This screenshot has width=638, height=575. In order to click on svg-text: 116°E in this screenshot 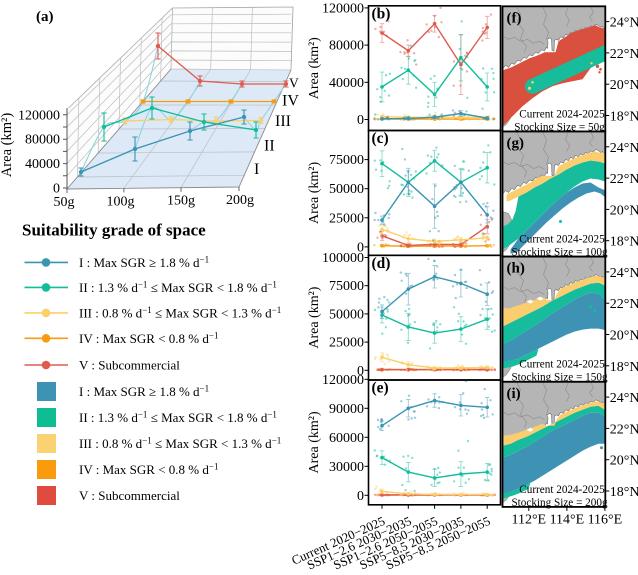, I will do `click(605, 520)`.